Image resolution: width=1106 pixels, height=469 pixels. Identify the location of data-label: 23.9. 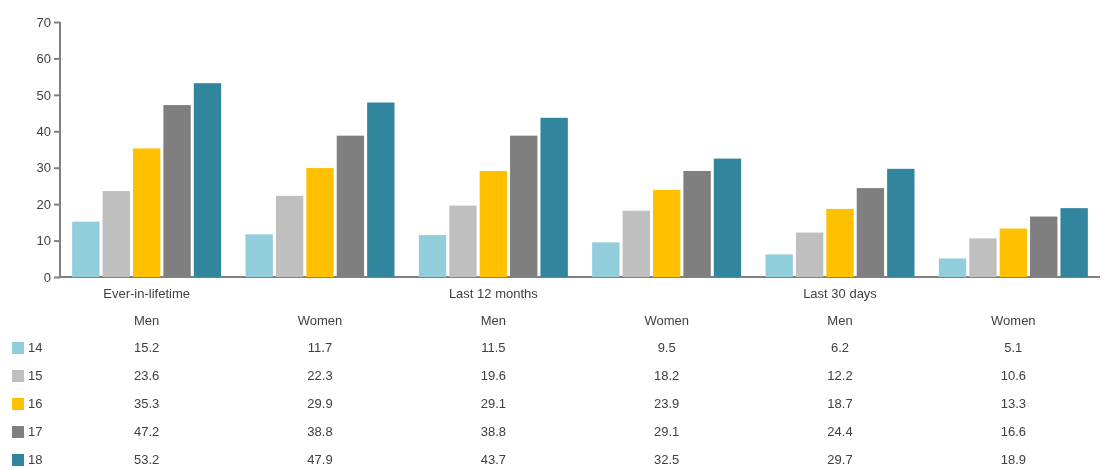
(667, 403).